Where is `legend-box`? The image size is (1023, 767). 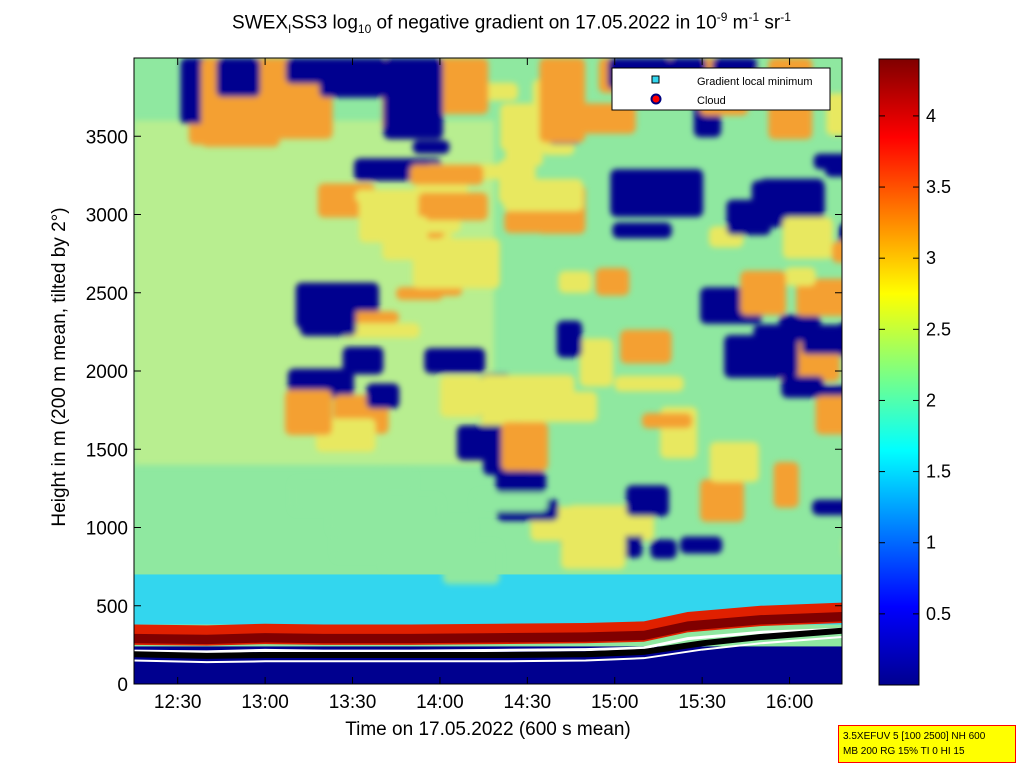
legend-box is located at coordinates (721, 89).